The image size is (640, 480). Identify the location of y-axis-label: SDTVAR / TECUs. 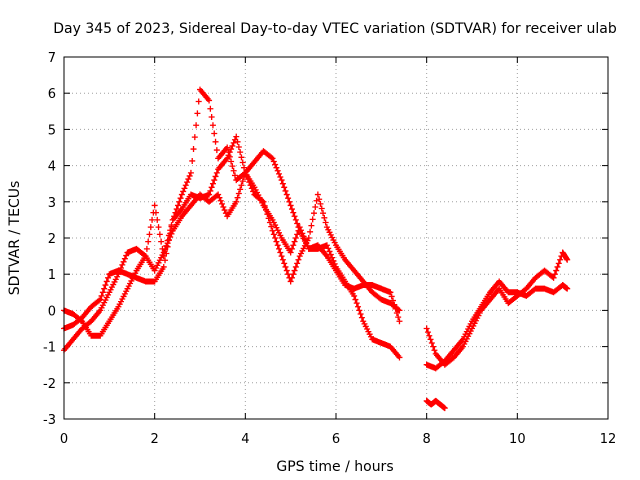
(15, 238).